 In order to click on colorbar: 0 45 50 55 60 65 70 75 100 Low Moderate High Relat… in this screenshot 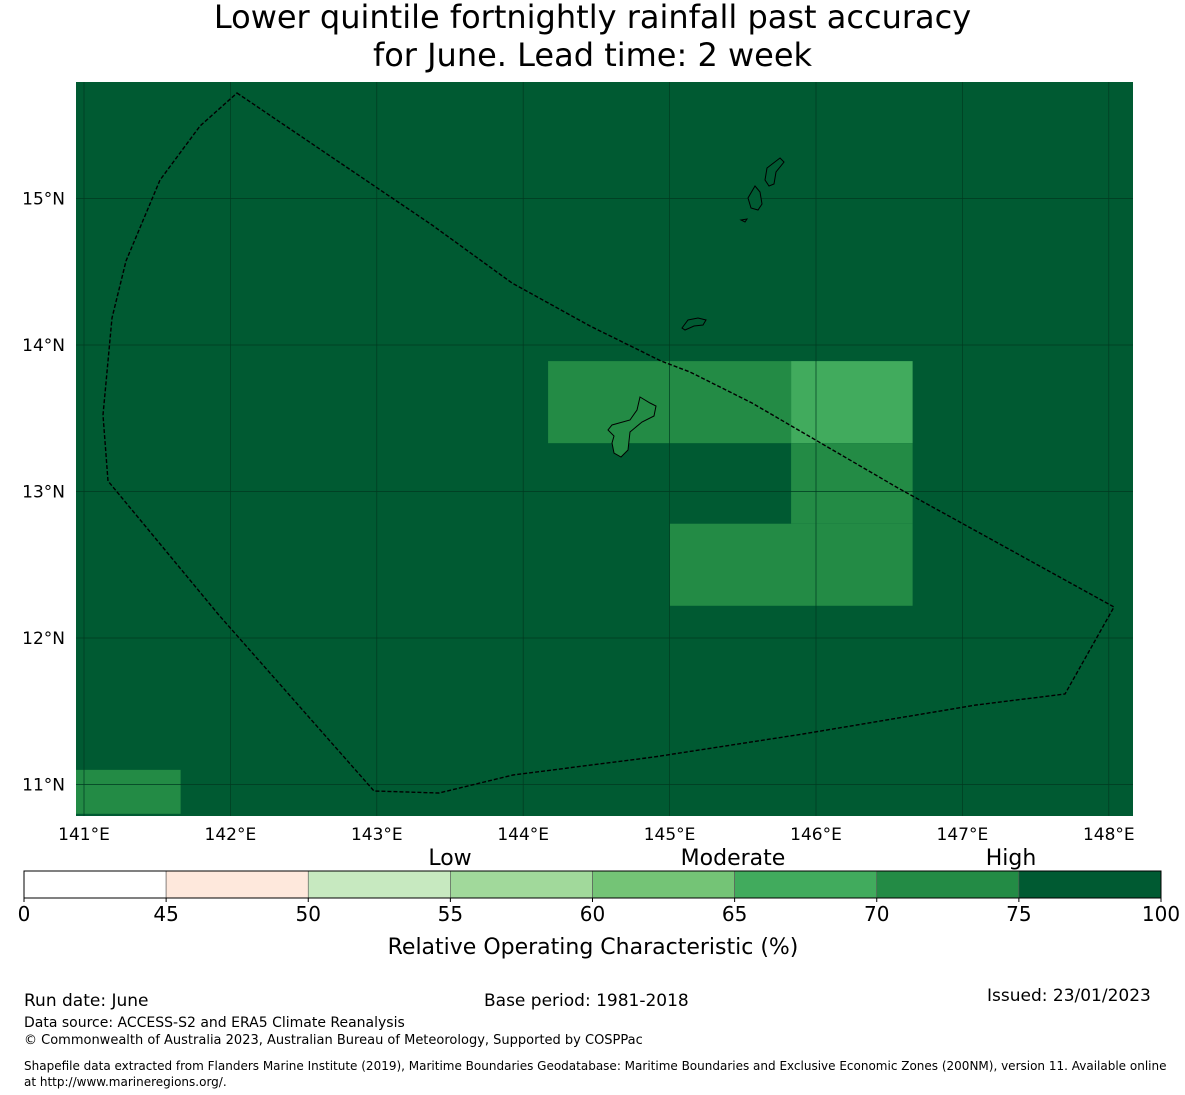, I will do `click(599, 903)`.